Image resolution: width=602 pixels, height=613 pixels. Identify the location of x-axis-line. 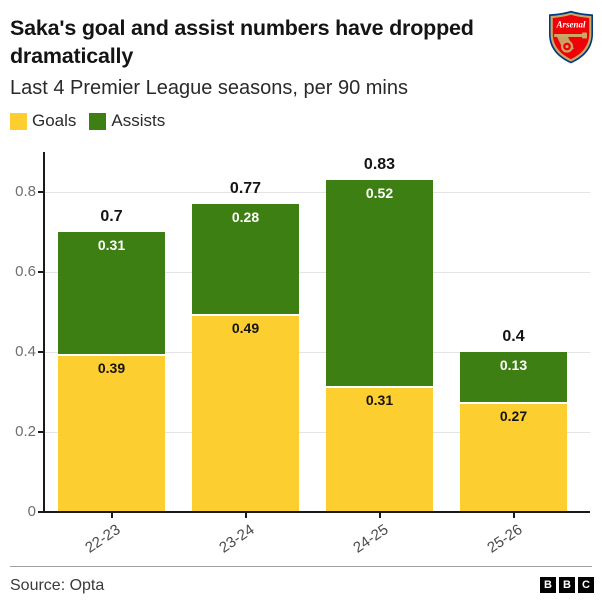
(316, 512).